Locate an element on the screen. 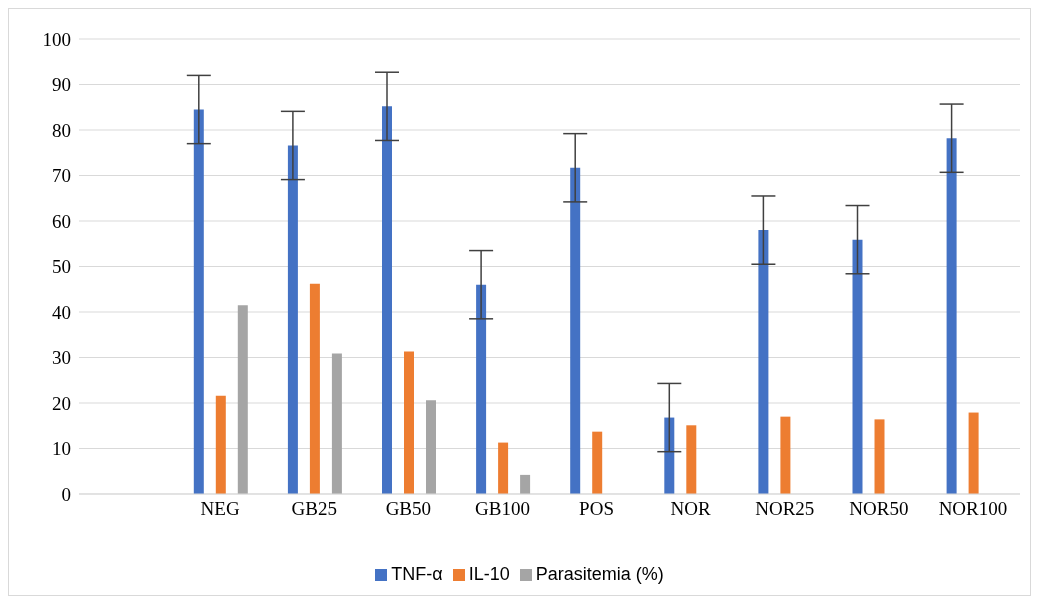  x-tick-label: NEG is located at coordinates (220, 509).